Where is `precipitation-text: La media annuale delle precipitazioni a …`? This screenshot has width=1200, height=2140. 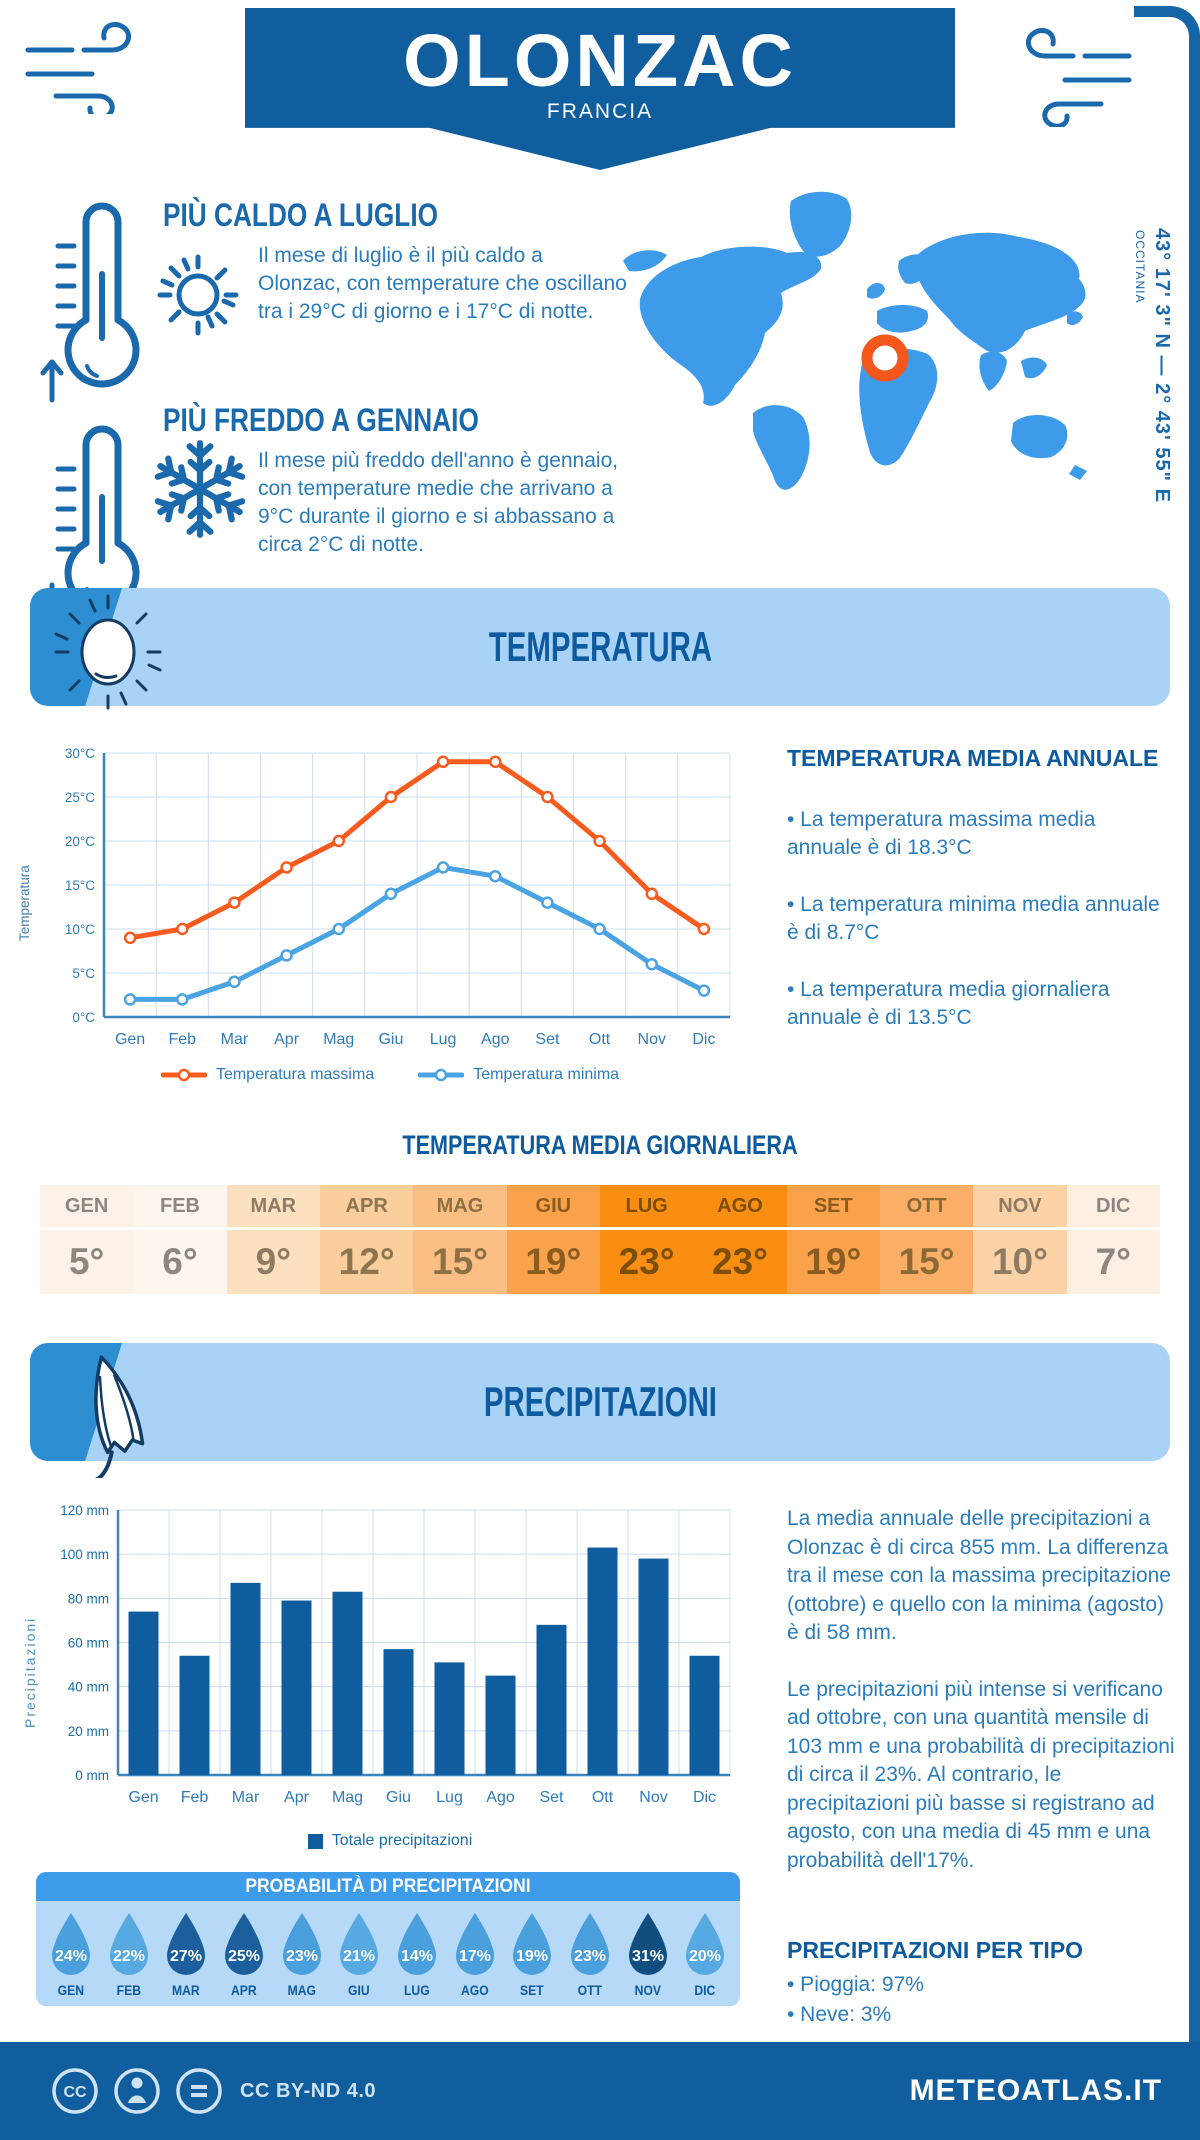 precipitation-text: La media annuale delle precipitazioni a … is located at coordinates (981, 1704).